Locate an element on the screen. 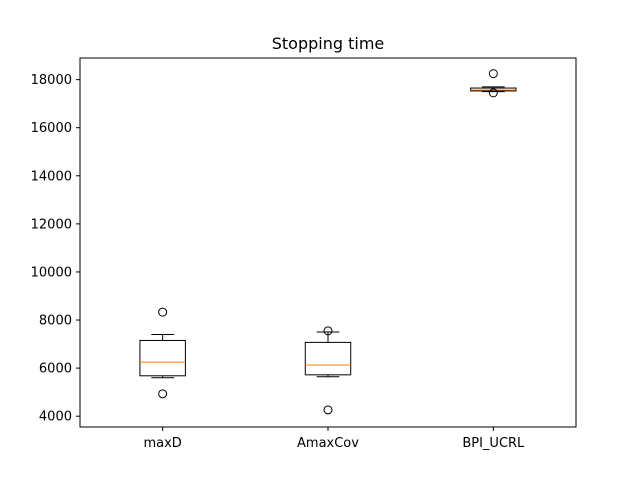 The width and height of the screenshot is (640, 484). x-tick-label: AmaxCov is located at coordinates (328, 443).